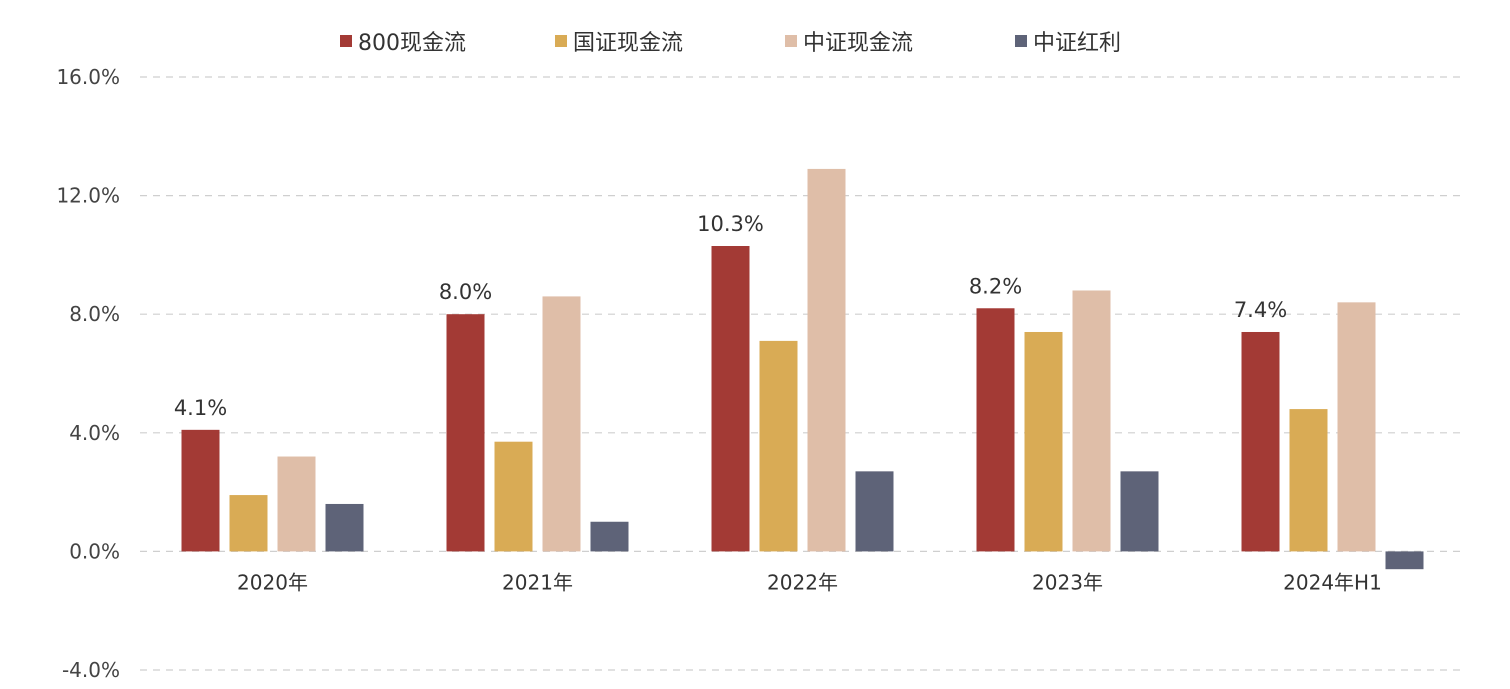  Describe the element at coordinates (91, 670) in the screenshot. I see `y-tick-label: -4.0%` at that location.